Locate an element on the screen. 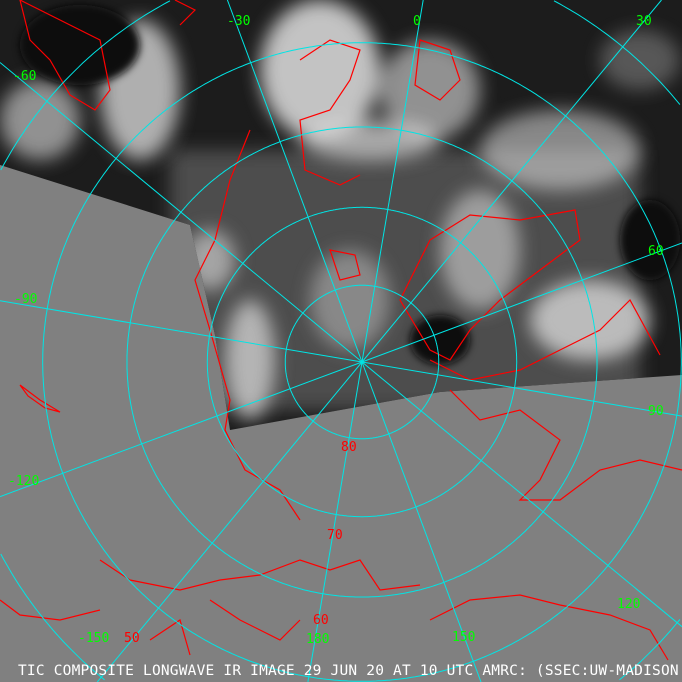 The height and width of the screenshot is (682, 682). longitude-label: 120 is located at coordinates (628, 604).